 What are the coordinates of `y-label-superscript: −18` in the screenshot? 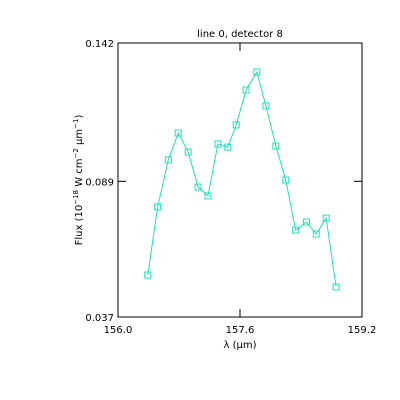 It's located at (76, 197).